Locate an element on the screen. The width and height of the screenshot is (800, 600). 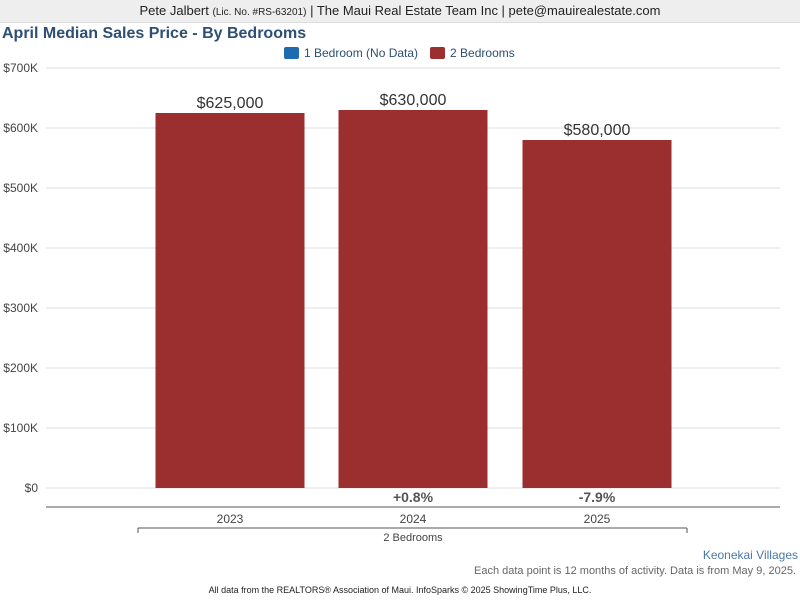
legend-item-1-bedroom: 1 Bedroom (No Data) is located at coordinates (351, 53).